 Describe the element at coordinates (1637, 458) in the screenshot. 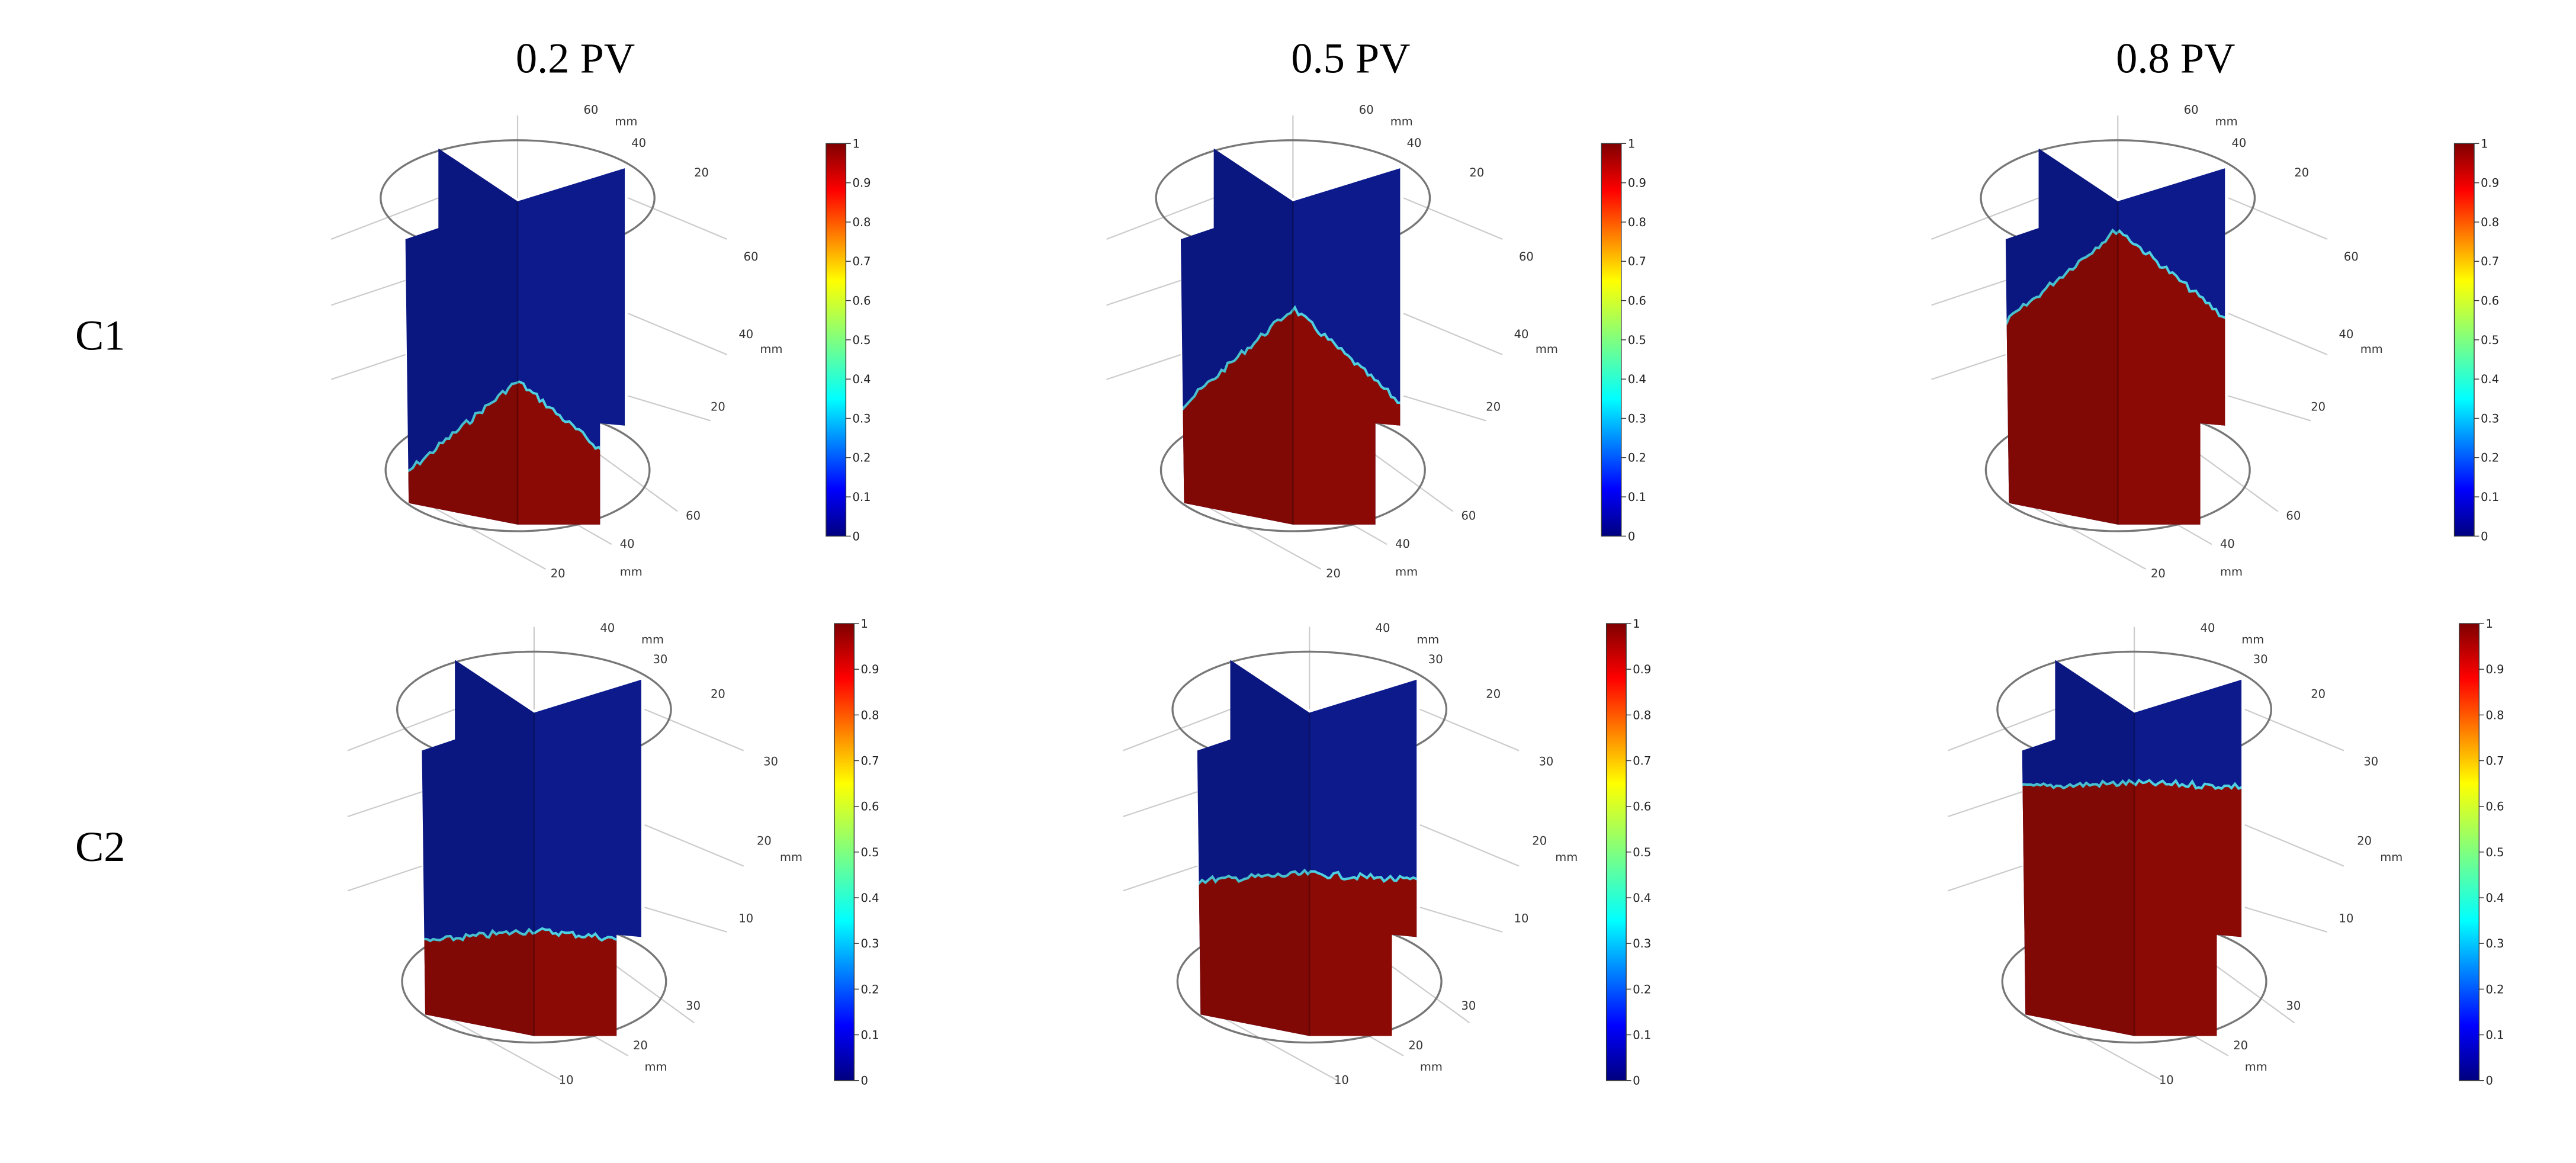

I see `colorbar-tick-label: 0.2` at that location.